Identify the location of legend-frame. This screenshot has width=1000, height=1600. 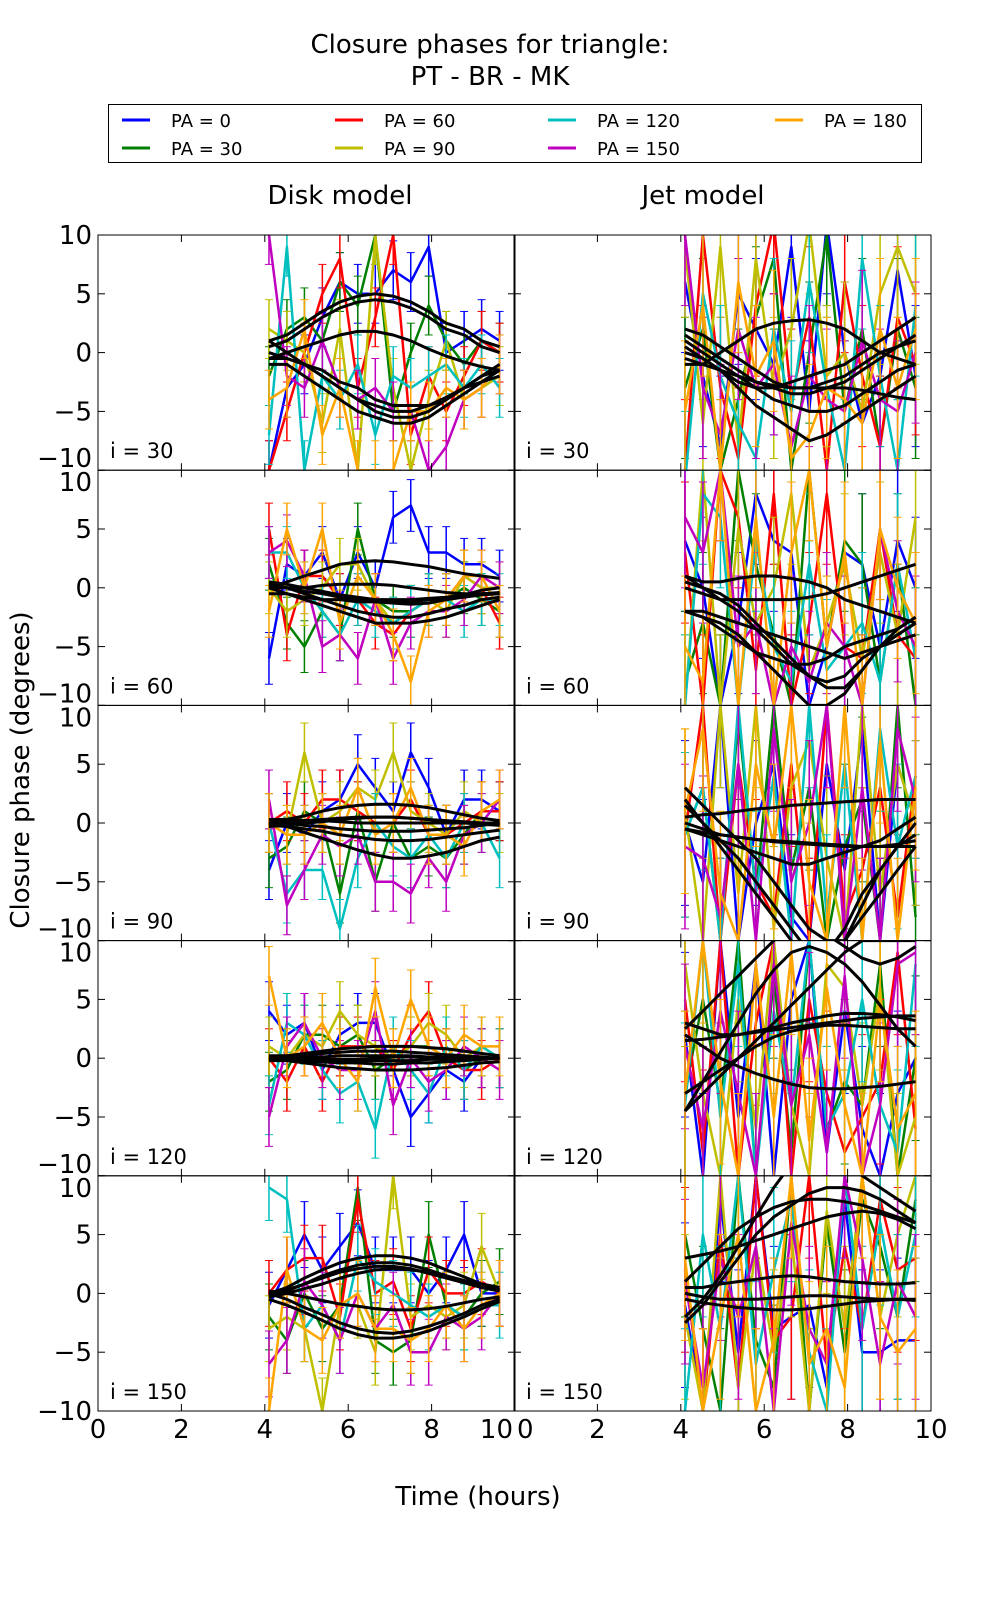
(515, 133).